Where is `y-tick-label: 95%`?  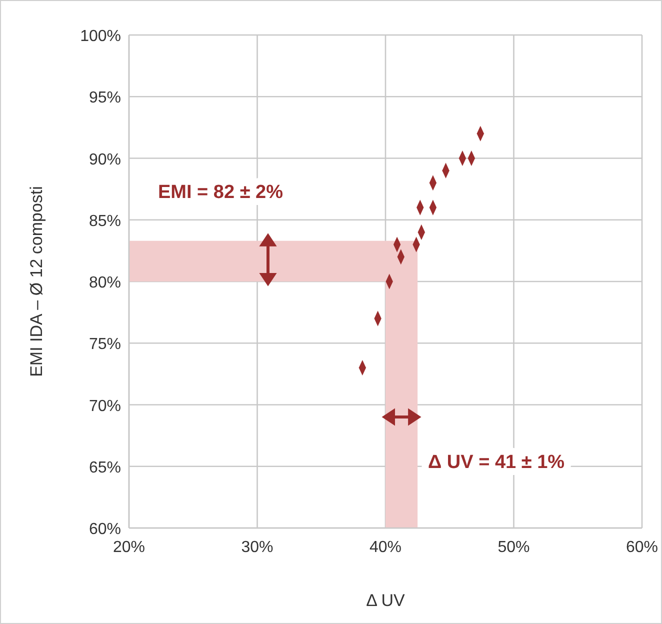 y-tick-label: 95% is located at coordinates (104, 98).